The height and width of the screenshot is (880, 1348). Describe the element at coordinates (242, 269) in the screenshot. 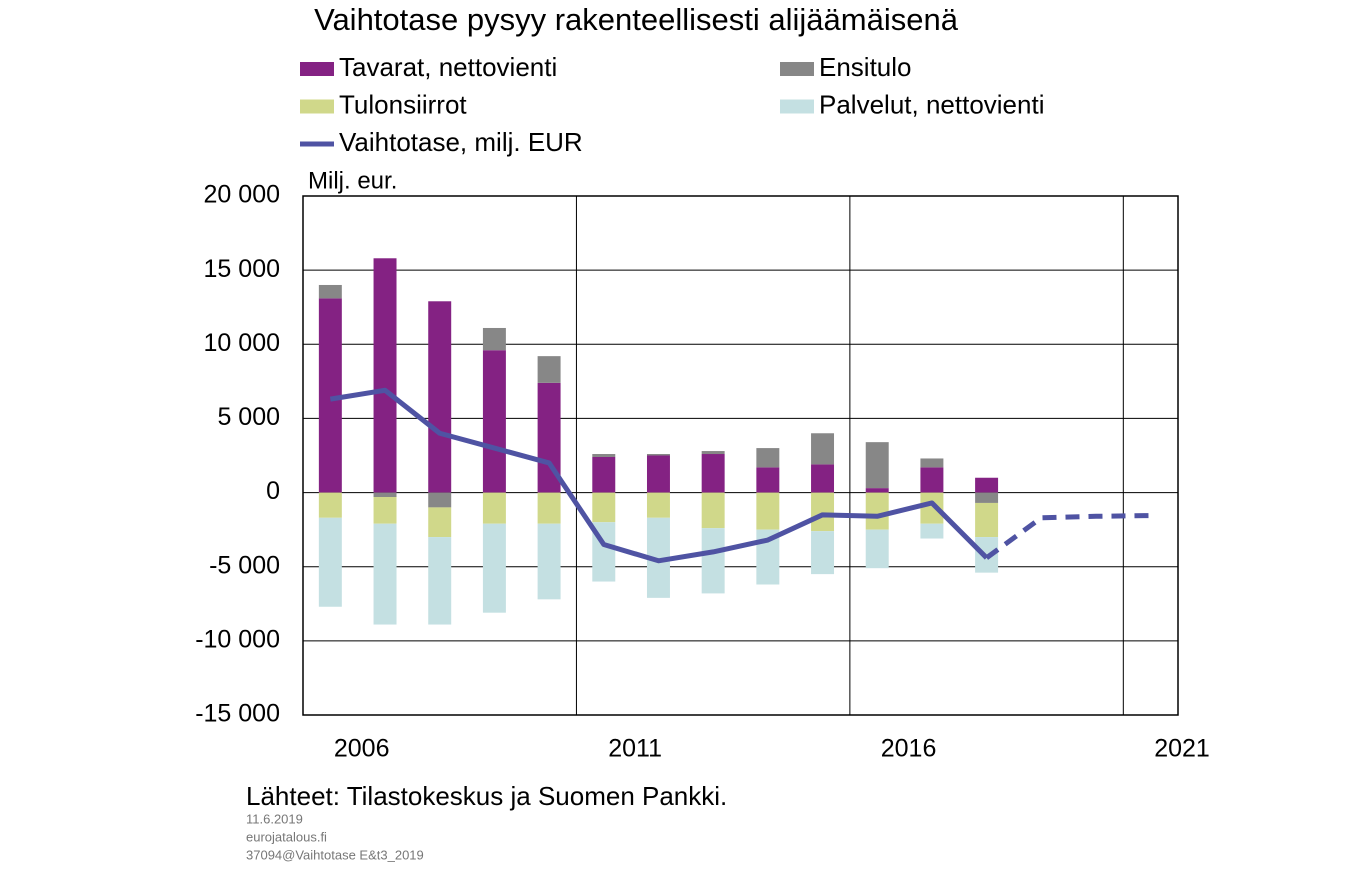

I see `y-tick-label: 15 000` at that location.